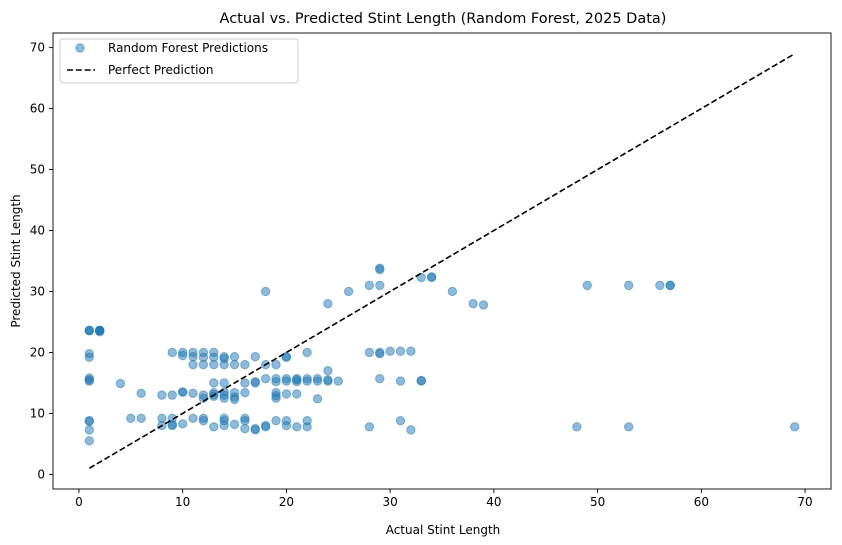 The height and width of the screenshot is (545, 842). What do you see at coordinates (16, 260) in the screenshot?
I see `y-axis-label: Predicted Stint Length` at bounding box center [16, 260].